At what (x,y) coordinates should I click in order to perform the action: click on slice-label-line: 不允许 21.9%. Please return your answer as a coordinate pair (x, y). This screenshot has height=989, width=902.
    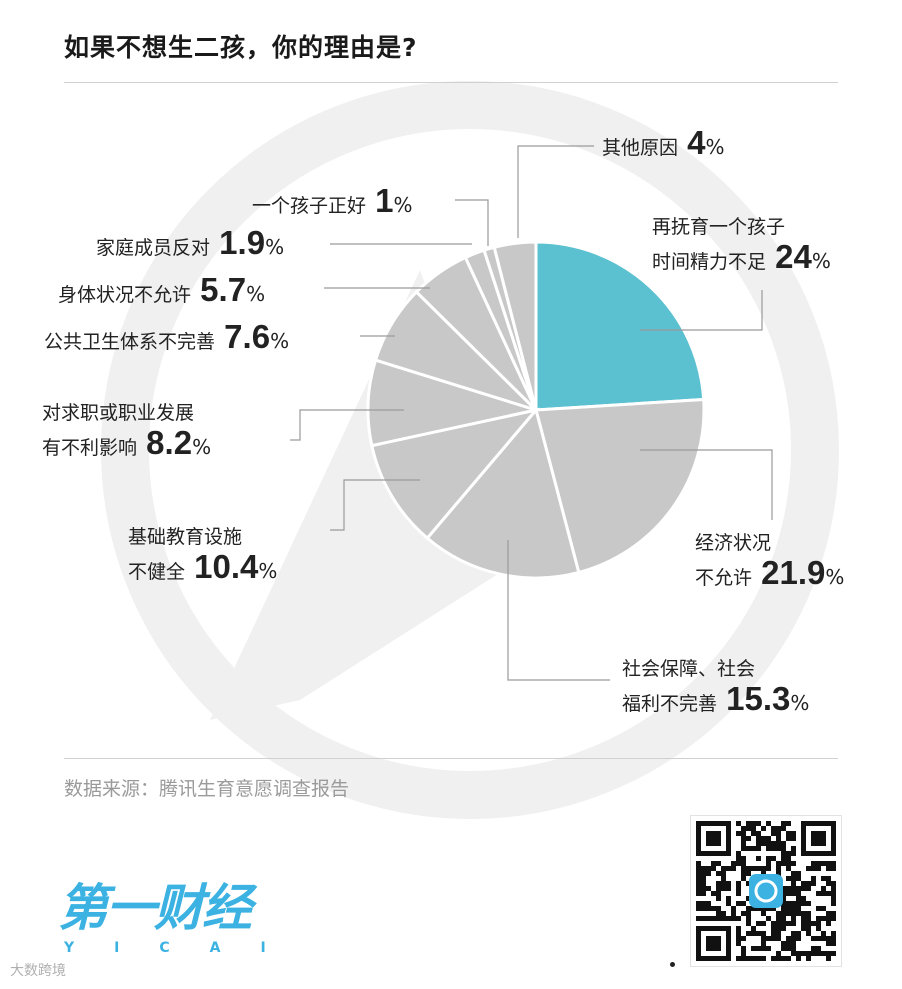
    Looking at the image, I should click on (770, 574).